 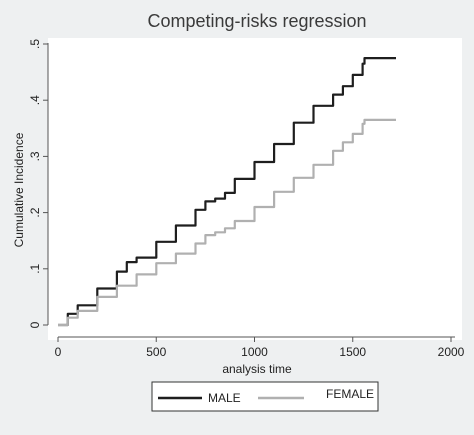 I want to click on legend: MALE FEMALE, so click(x=265, y=396).